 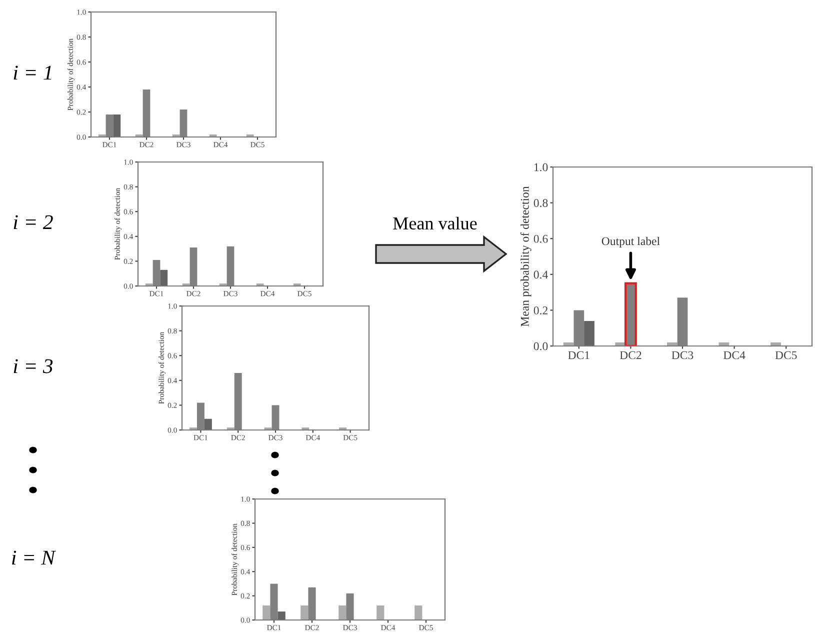 What do you see at coordinates (541, 238) in the screenshot?
I see `y-tick-label: 0.6` at bounding box center [541, 238].